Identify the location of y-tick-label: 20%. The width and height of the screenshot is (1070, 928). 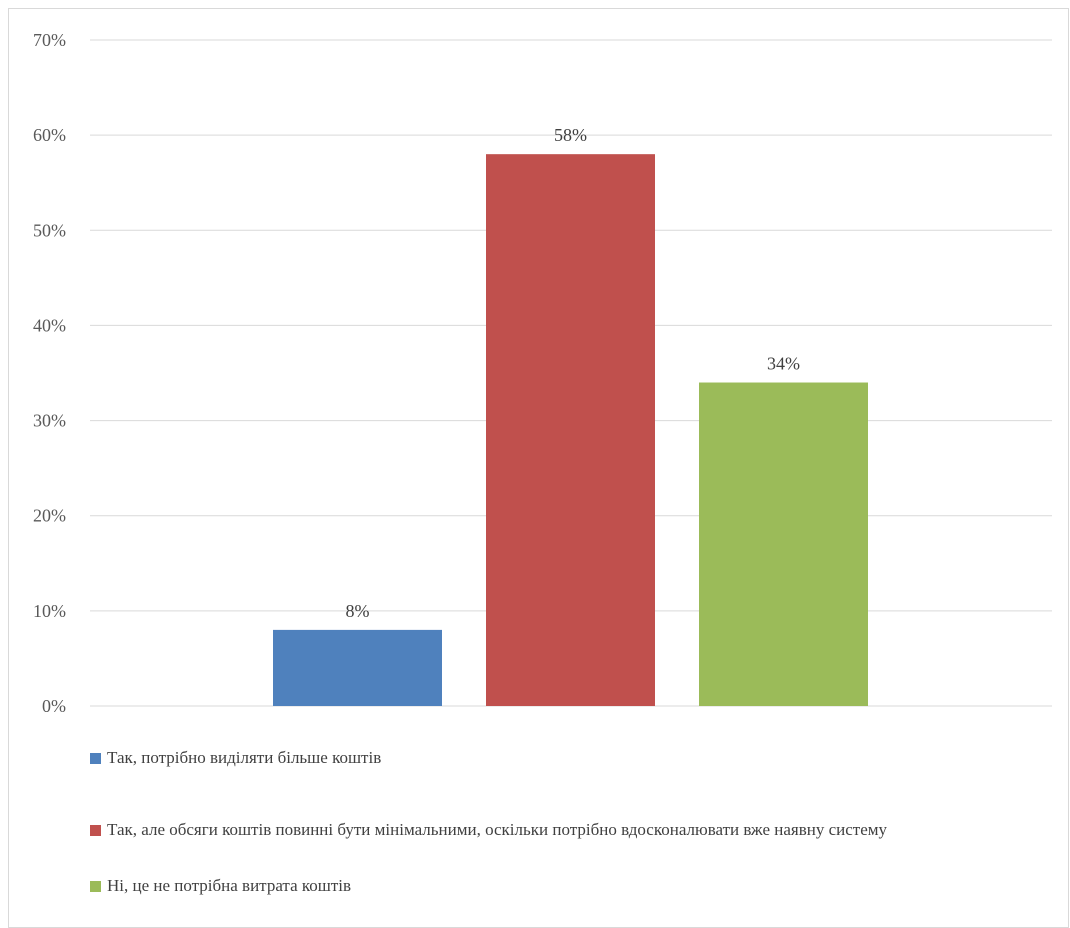
(49, 516).